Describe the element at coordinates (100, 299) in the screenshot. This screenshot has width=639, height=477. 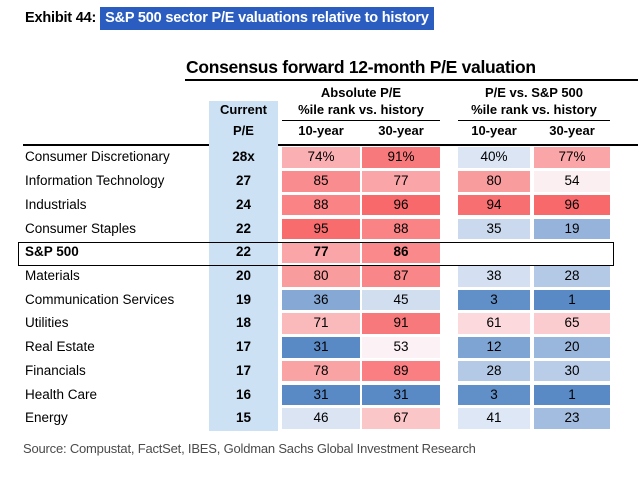
I see `sector-label: Communication Services` at that location.